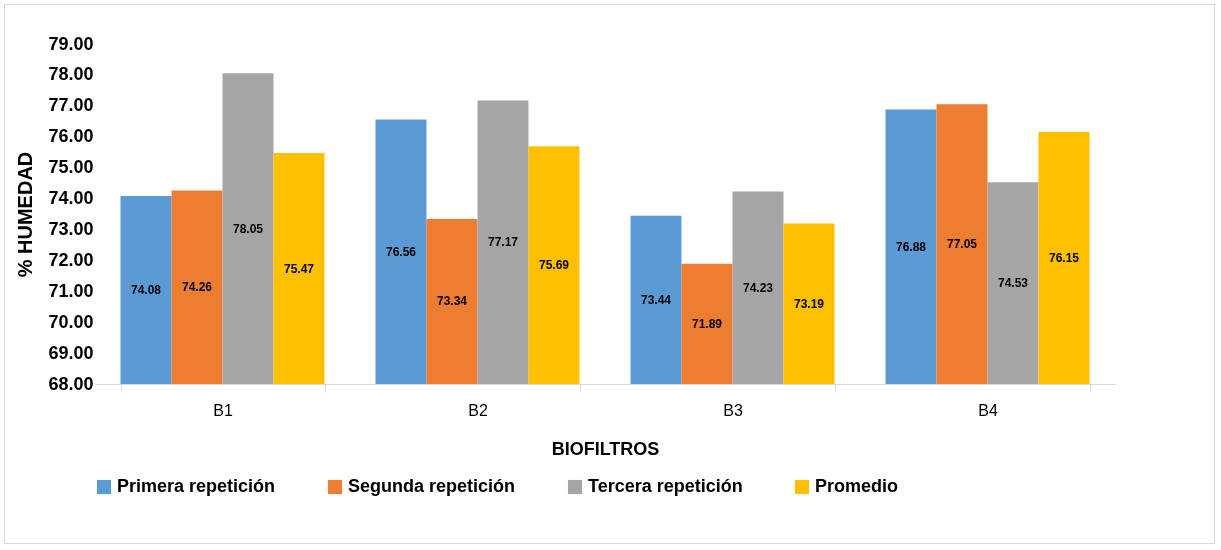 Image resolution: width=1221 pixels, height=550 pixels. Describe the element at coordinates (503, 242) in the screenshot. I see `data-label: 77.17` at that location.